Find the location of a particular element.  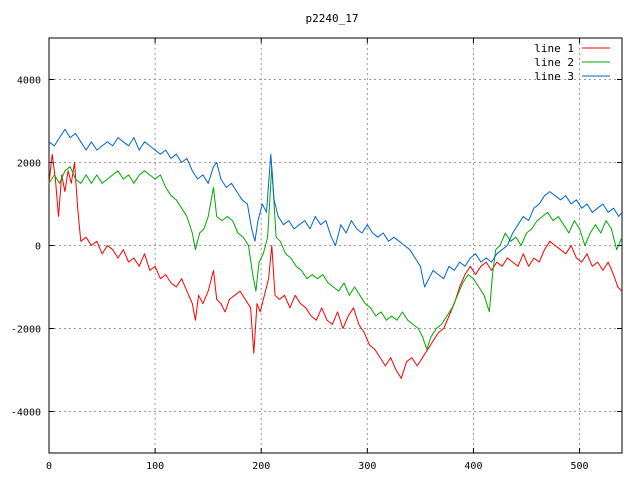

y-tick-label: 4000 is located at coordinates (29, 81).